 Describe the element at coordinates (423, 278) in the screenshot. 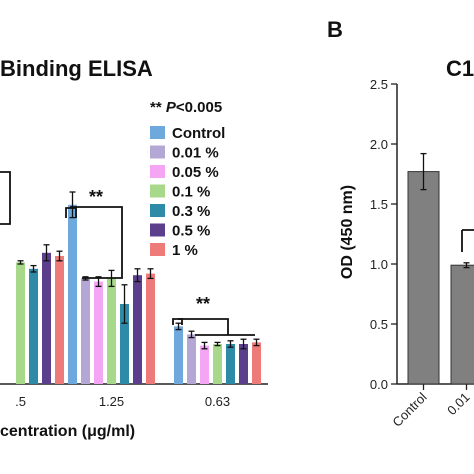

I see `bar-control` at that location.